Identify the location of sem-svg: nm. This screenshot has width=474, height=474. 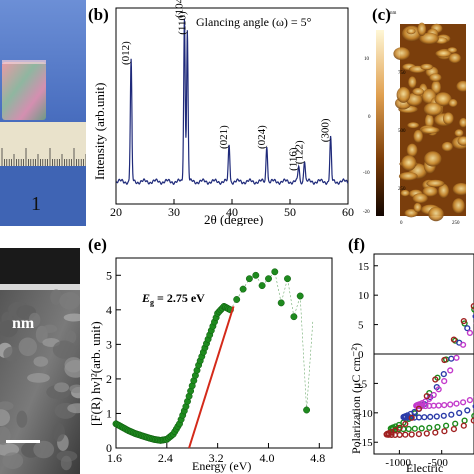
(40, 361).